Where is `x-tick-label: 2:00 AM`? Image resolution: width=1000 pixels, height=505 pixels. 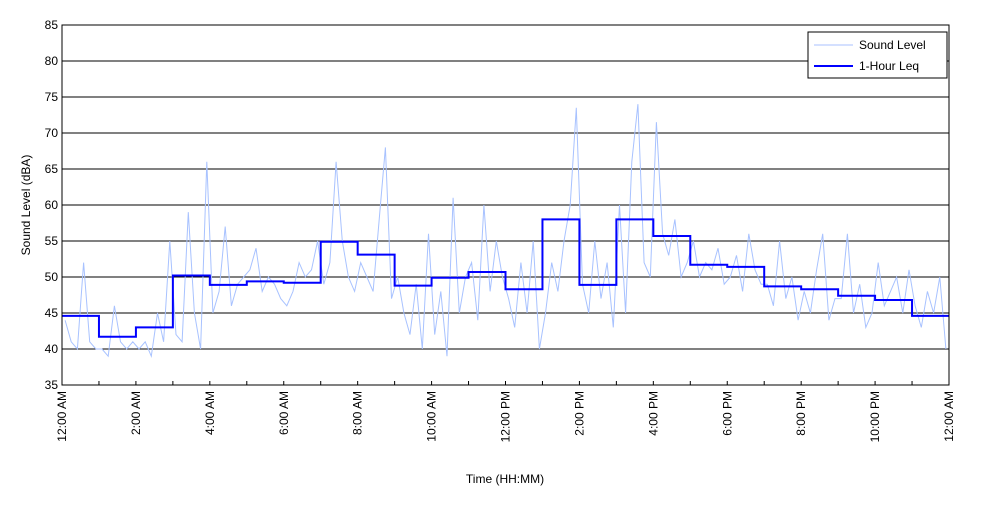
x-tick-label: 2:00 AM is located at coordinates (136, 413).